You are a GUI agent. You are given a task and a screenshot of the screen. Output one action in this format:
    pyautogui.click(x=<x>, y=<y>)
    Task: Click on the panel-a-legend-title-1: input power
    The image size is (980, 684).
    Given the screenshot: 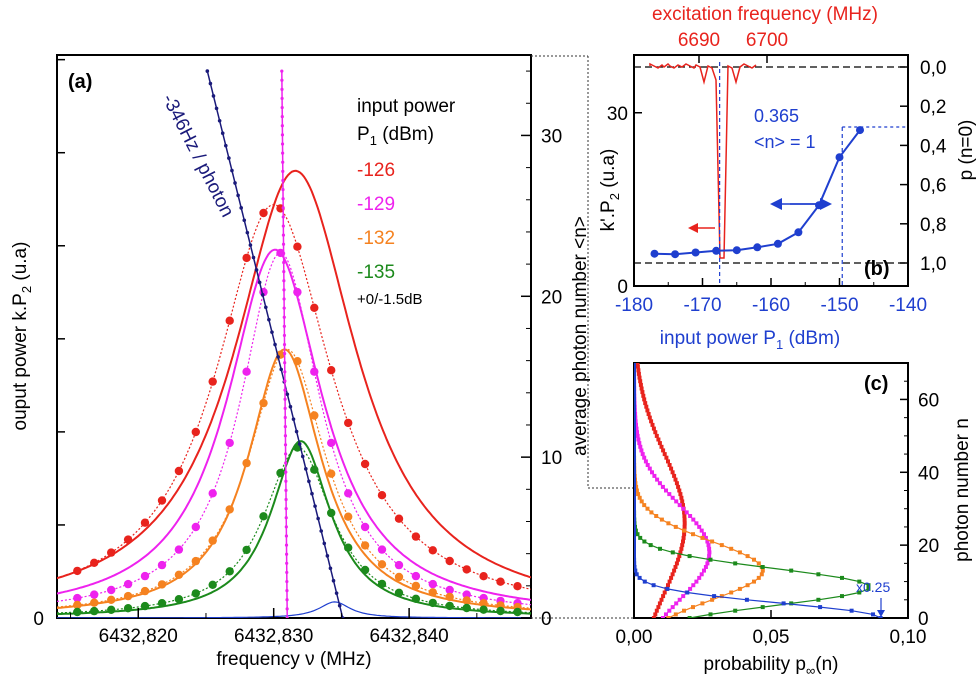 What is the action you would take?
    pyautogui.click(x=406, y=106)
    